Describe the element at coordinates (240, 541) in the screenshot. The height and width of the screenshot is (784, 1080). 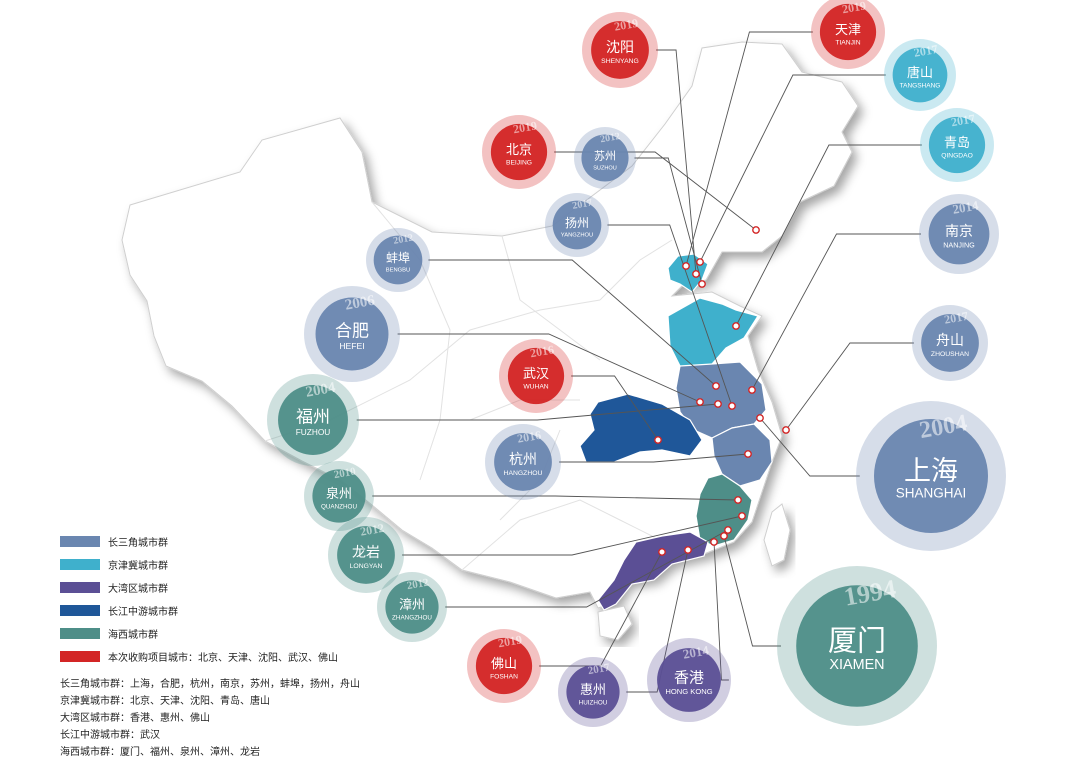
I see `legend-item: 长三角城市群` at that location.